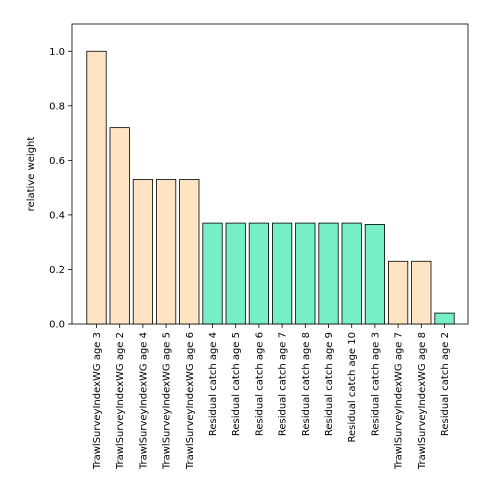  What do you see at coordinates (399, 401) in the screenshot?
I see `x-tick-label: TrawlSurveyIndexWG age 7` at bounding box center [399, 401].